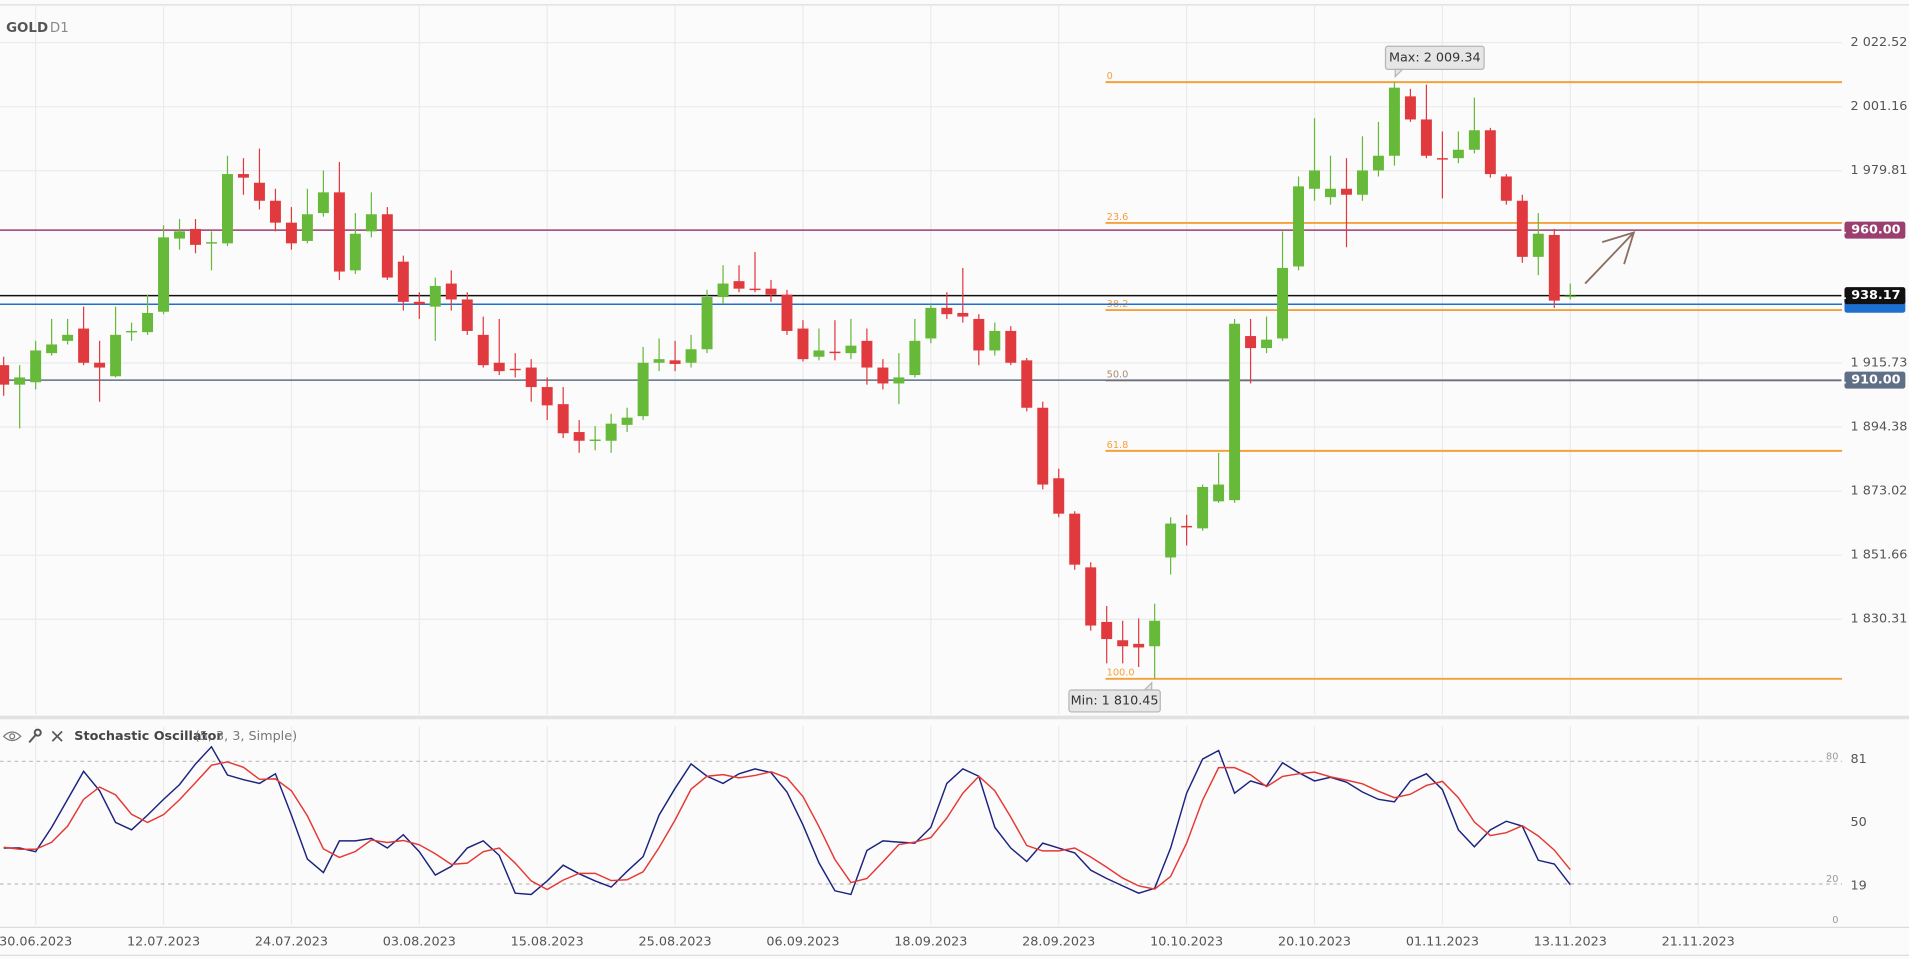 The image size is (1909, 959). What do you see at coordinates (35, 736) in the screenshot?
I see `settings-icon` at bounding box center [35, 736].